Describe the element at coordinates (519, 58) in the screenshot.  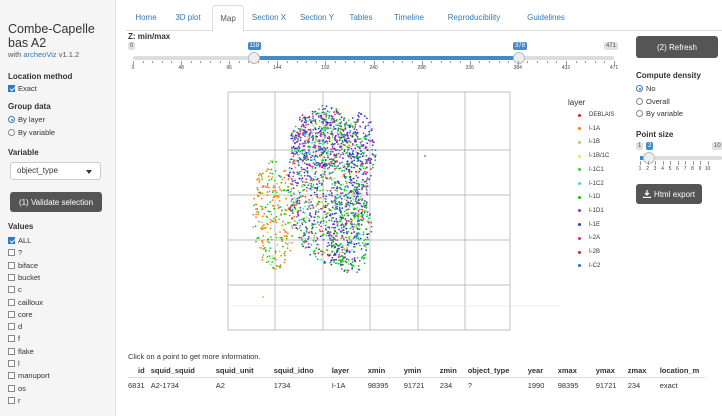
I see `z-slider-handle` at that location.